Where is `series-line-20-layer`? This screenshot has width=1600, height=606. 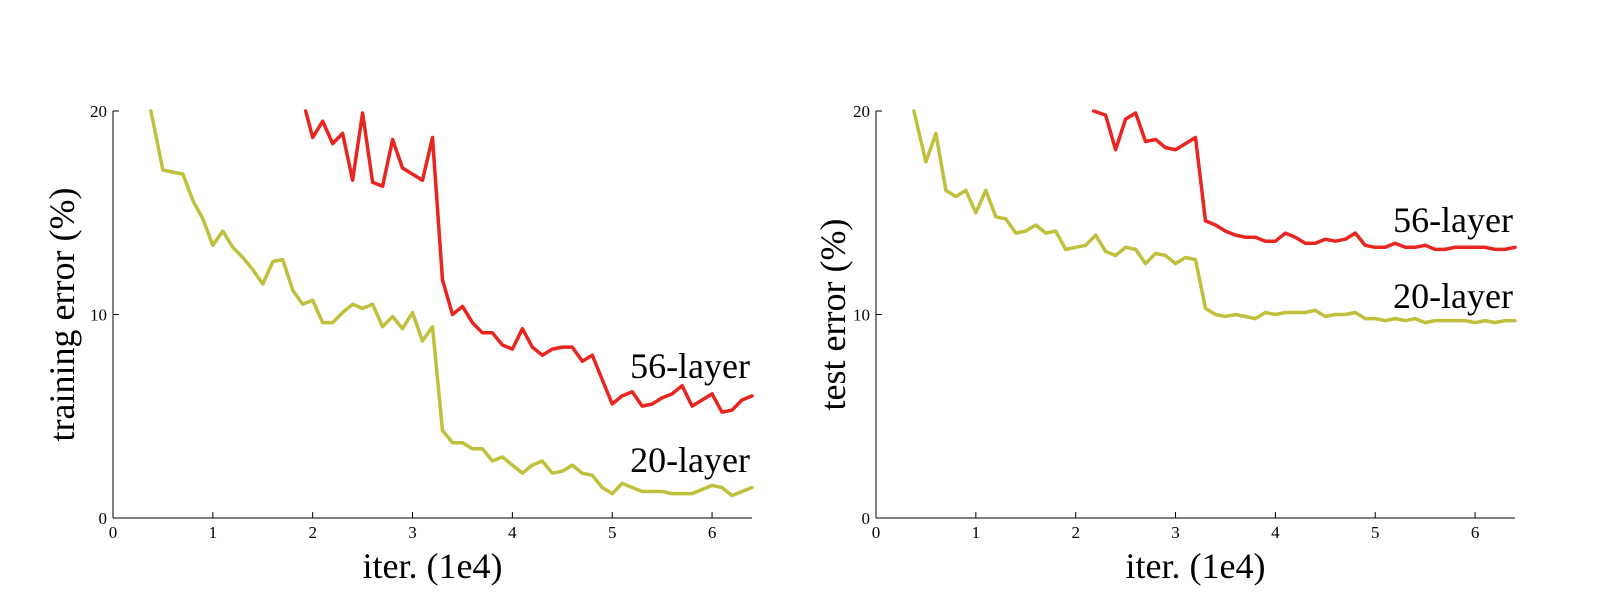 series-line-20-layer is located at coordinates (1214, 217).